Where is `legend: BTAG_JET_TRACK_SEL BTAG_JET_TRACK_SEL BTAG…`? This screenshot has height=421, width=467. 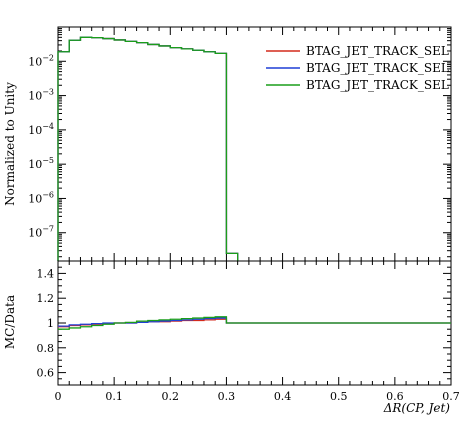
legend: BTAG_JET_TRACK_SEL BTAG_JET_TRACK_SEL BTAG… is located at coordinates (357, 68).